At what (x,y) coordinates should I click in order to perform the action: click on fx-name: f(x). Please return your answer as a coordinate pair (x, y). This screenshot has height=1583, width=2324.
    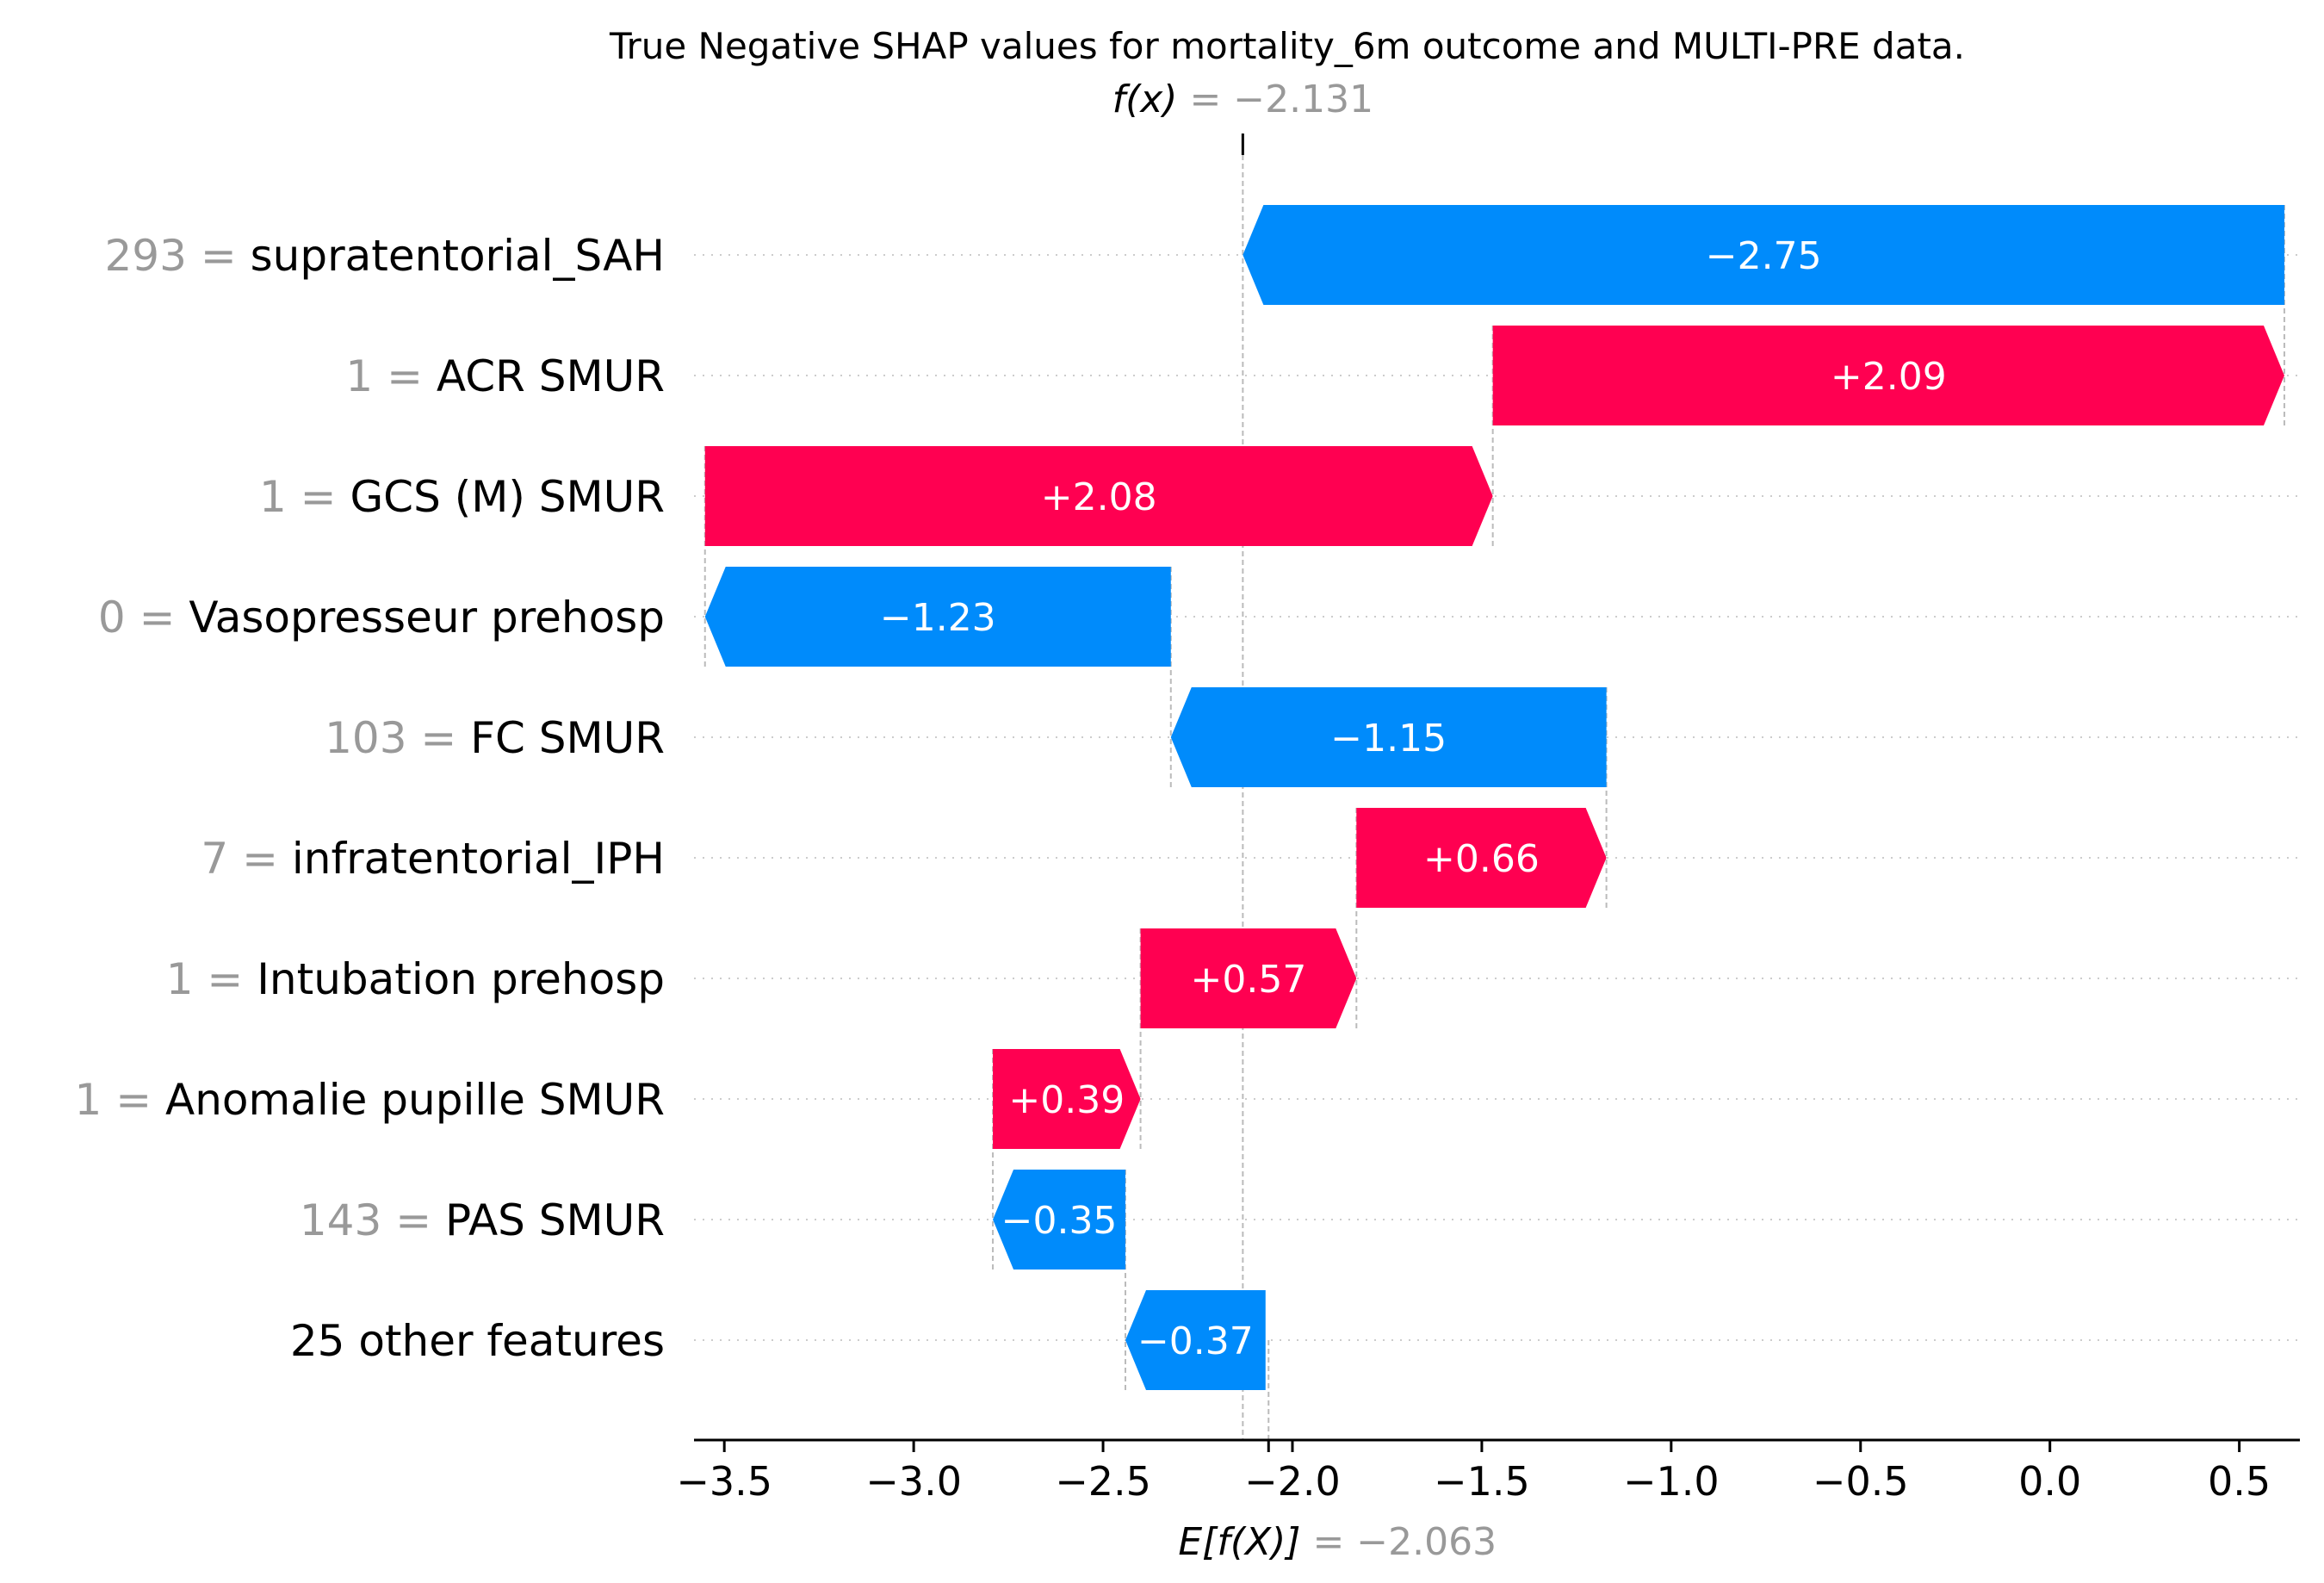
    Looking at the image, I should click on (1151, 99).